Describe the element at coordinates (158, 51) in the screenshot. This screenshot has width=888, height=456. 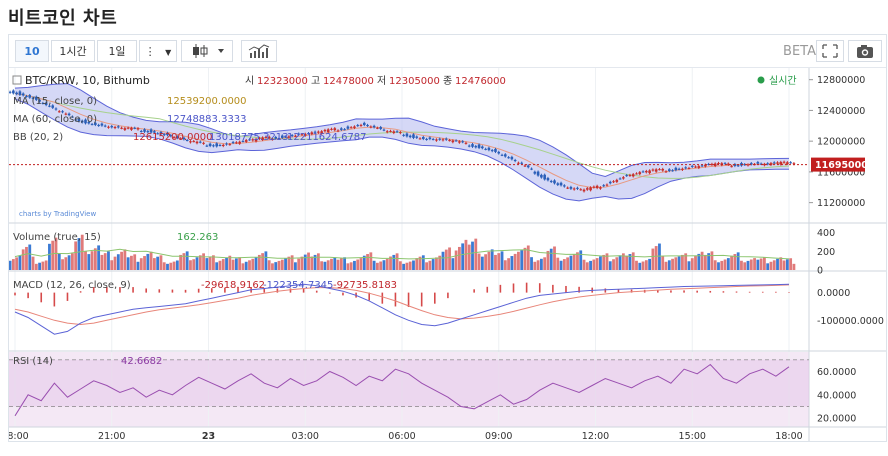
I see `interval-more-button: ⋮ ▼` at that location.